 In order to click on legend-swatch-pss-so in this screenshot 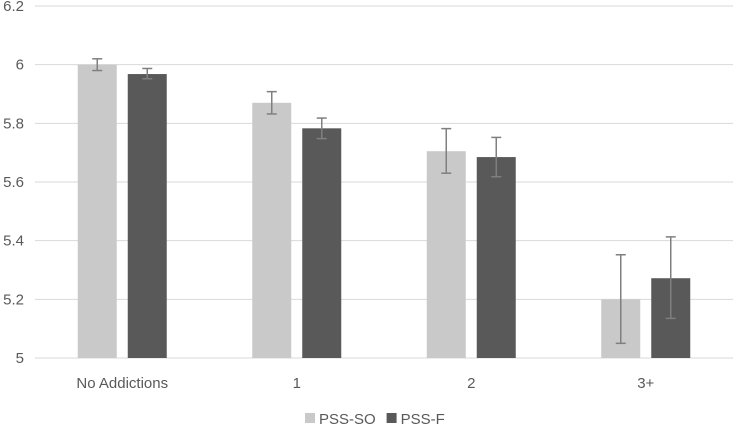, I will do `click(310, 418)`.